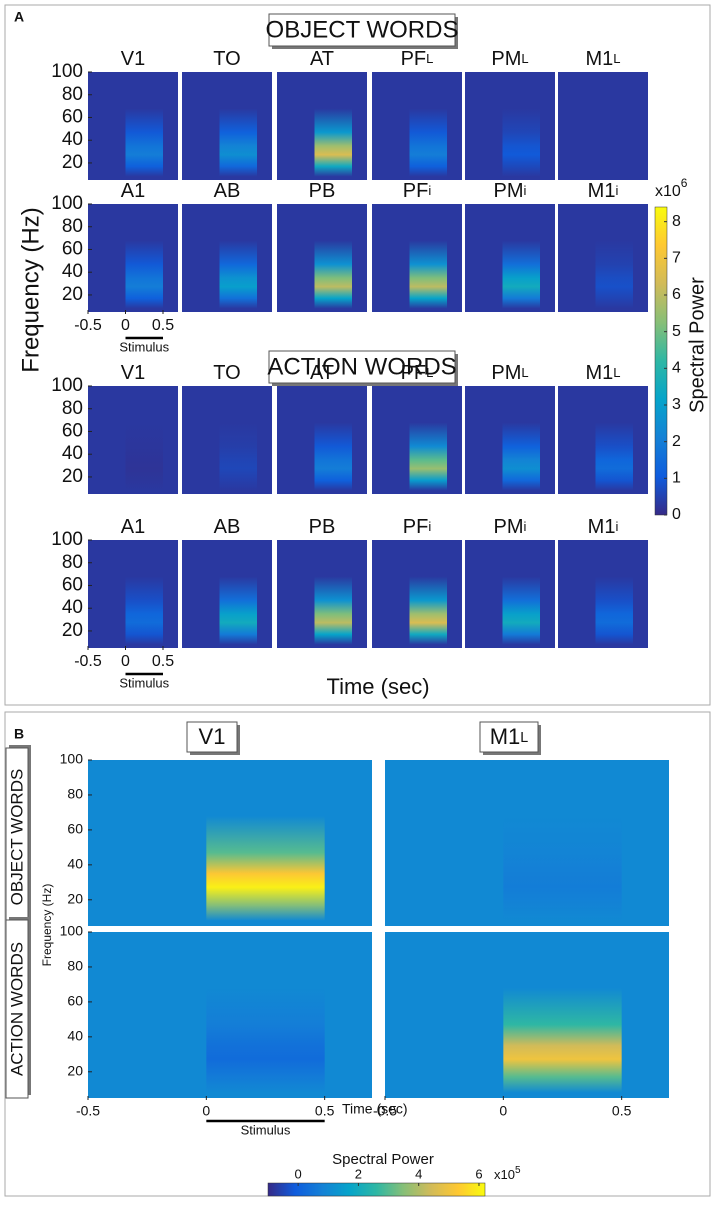  What do you see at coordinates (417, 191) in the screenshot?
I see `panel-title: PFi` at bounding box center [417, 191].